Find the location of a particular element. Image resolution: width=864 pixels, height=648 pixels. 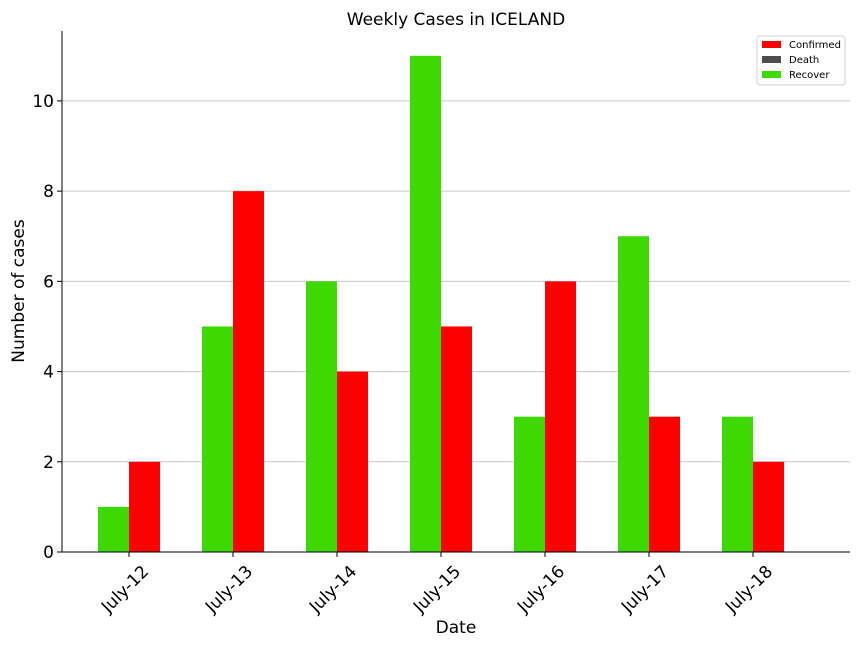

y-tick-label: 0 is located at coordinates (48, 553).